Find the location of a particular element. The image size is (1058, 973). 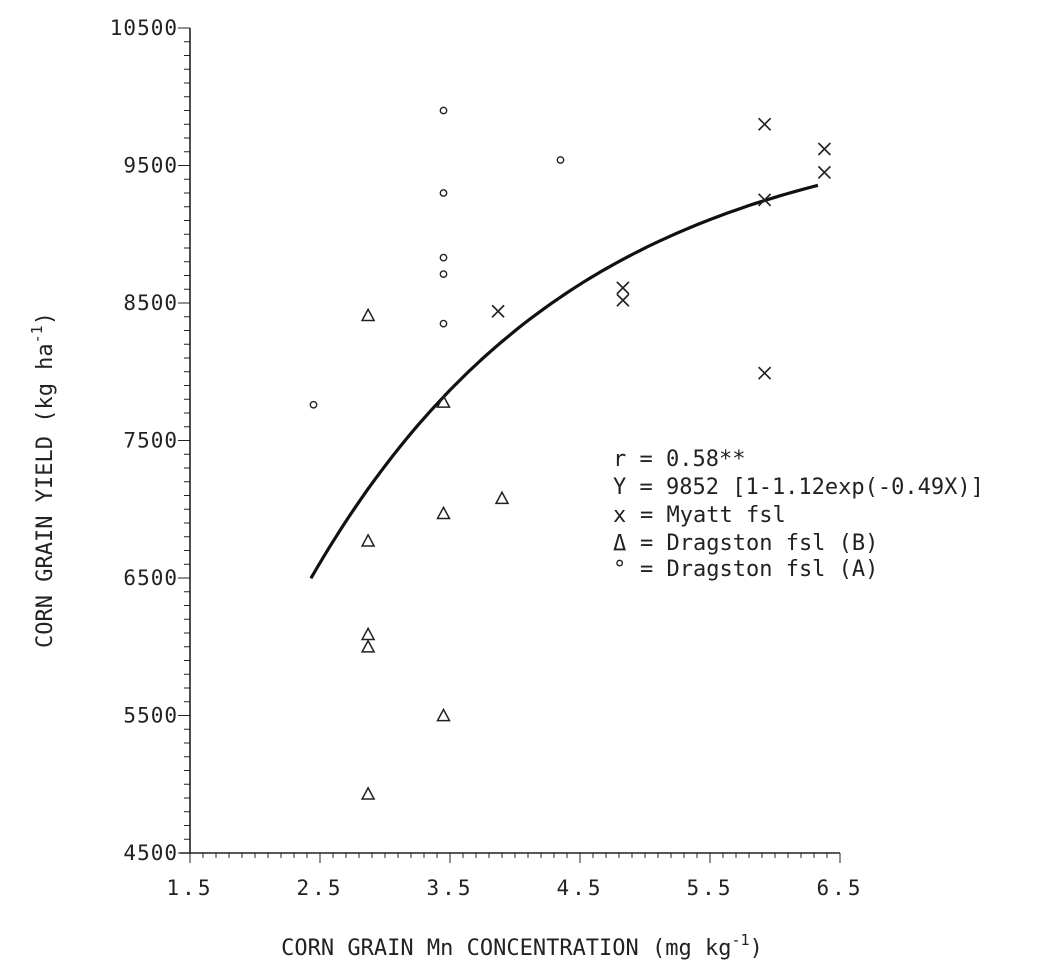

x-axis-title: CORN GRAIN Mn CONCENTRATION (mg kg-1) is located at coordinates (522, 946).